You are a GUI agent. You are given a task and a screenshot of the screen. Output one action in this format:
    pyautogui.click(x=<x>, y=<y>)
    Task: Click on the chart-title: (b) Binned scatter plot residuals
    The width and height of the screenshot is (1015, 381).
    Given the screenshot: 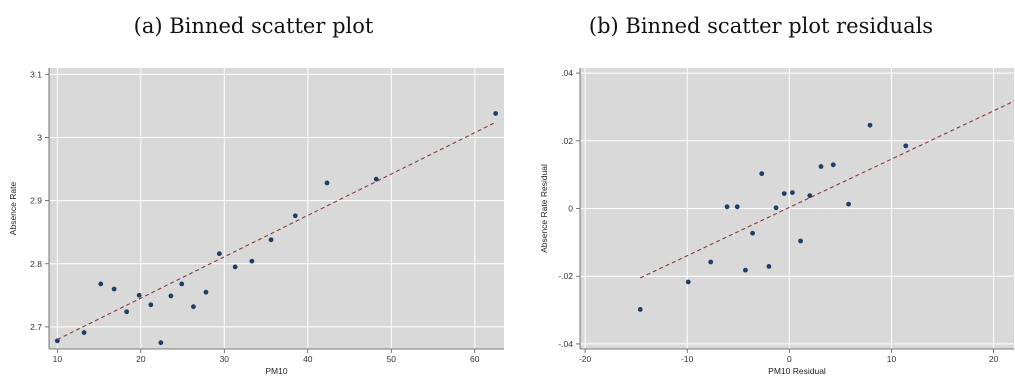 What is the action you would take?
    pyautogui.click(x=761, y=26)
    